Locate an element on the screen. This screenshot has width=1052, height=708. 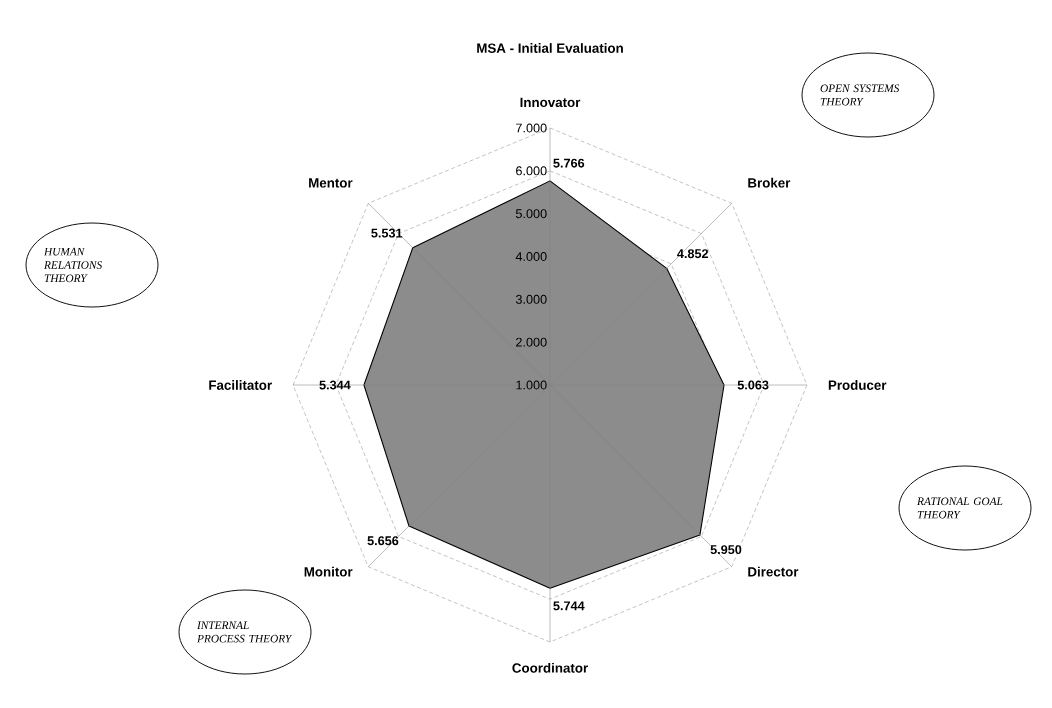
spoke-label: Producer is located at coordinates (857, 385).